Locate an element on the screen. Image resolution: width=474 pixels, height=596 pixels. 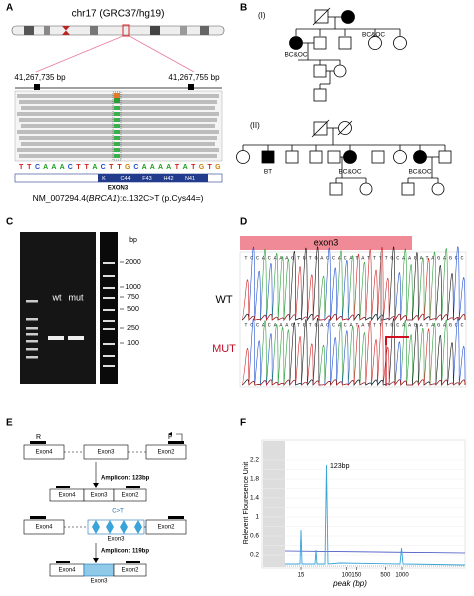
y-tick-label: 1 is located at coordinates (257, 517).